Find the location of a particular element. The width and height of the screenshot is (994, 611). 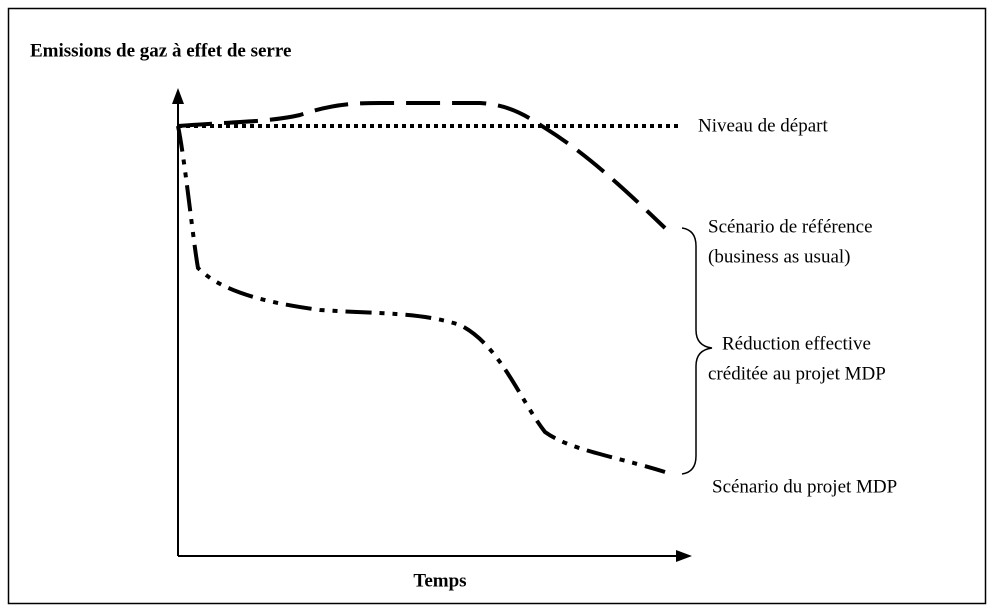

x-axis-title: Temps is located at coordinates (439, 580).